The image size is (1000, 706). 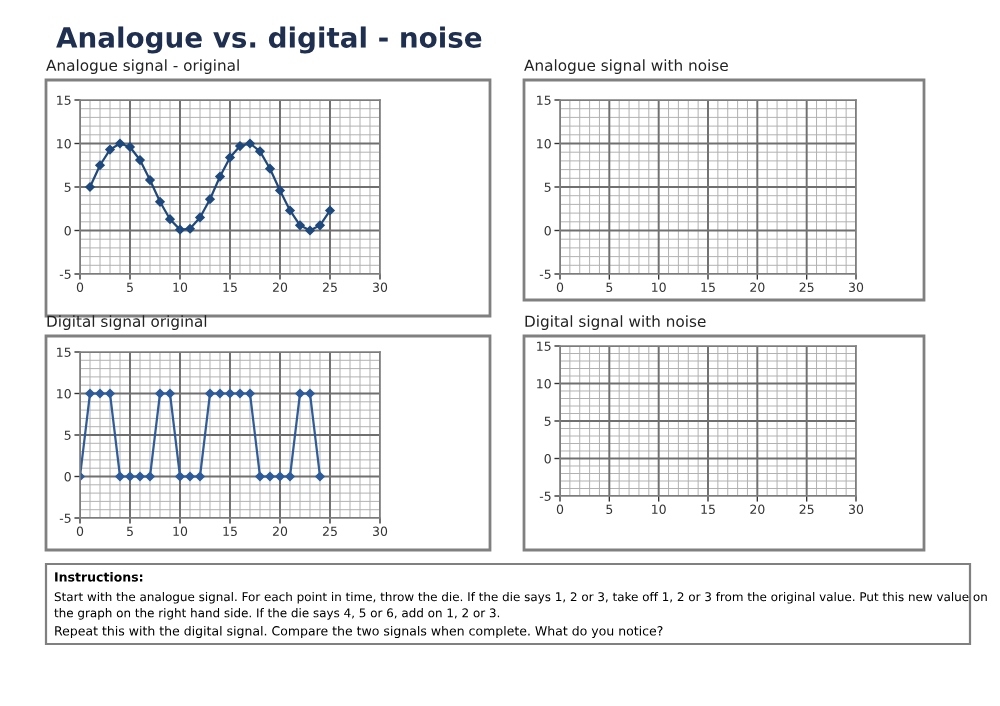 What do you see at coordinates (210, 187) in the screenshot?
I see `line-series` at bounding box center [210, 187].